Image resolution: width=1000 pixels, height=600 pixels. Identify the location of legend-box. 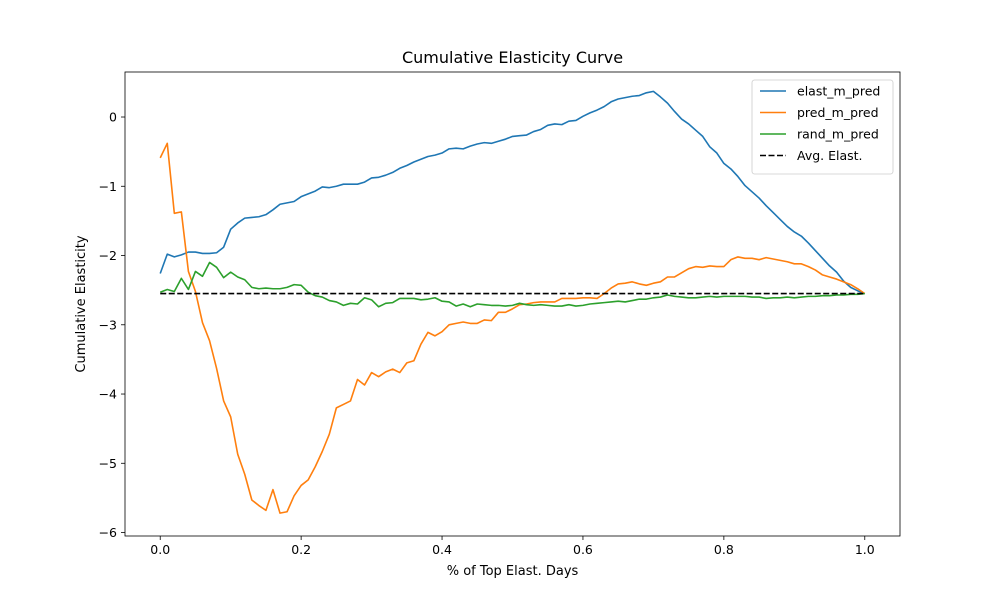
(822, 127).